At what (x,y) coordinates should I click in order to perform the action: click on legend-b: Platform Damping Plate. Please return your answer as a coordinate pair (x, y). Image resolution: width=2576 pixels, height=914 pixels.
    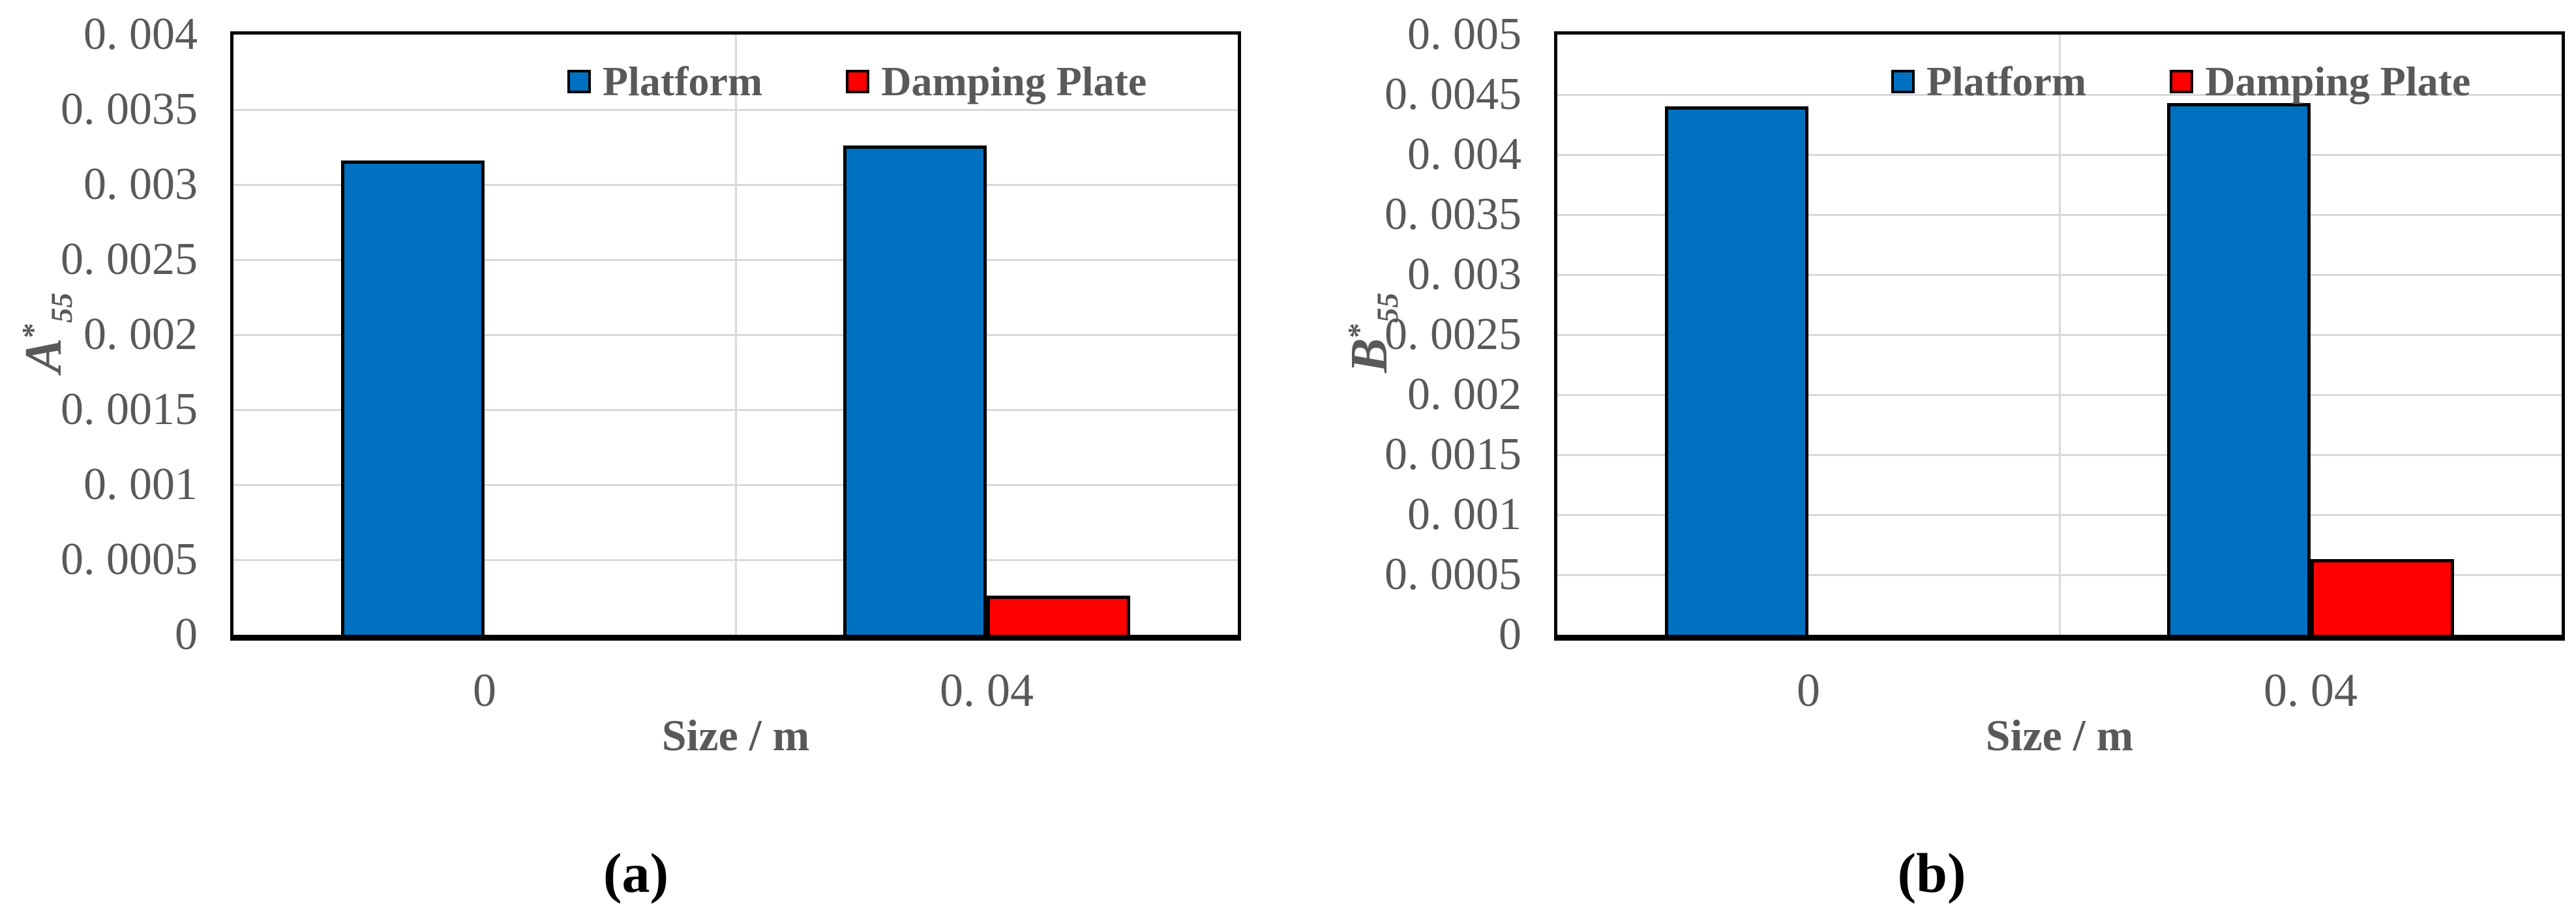
    Looking at the image, I should click on (2180, 81).